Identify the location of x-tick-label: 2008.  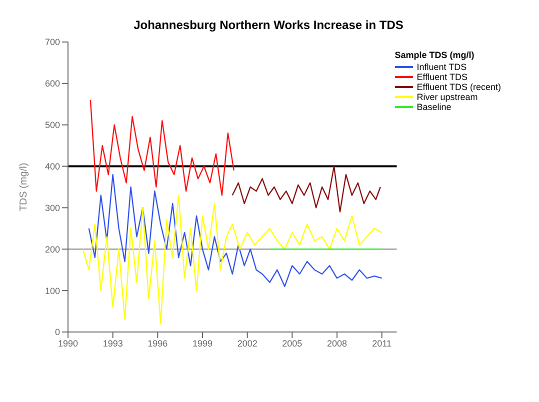
(337, 343).